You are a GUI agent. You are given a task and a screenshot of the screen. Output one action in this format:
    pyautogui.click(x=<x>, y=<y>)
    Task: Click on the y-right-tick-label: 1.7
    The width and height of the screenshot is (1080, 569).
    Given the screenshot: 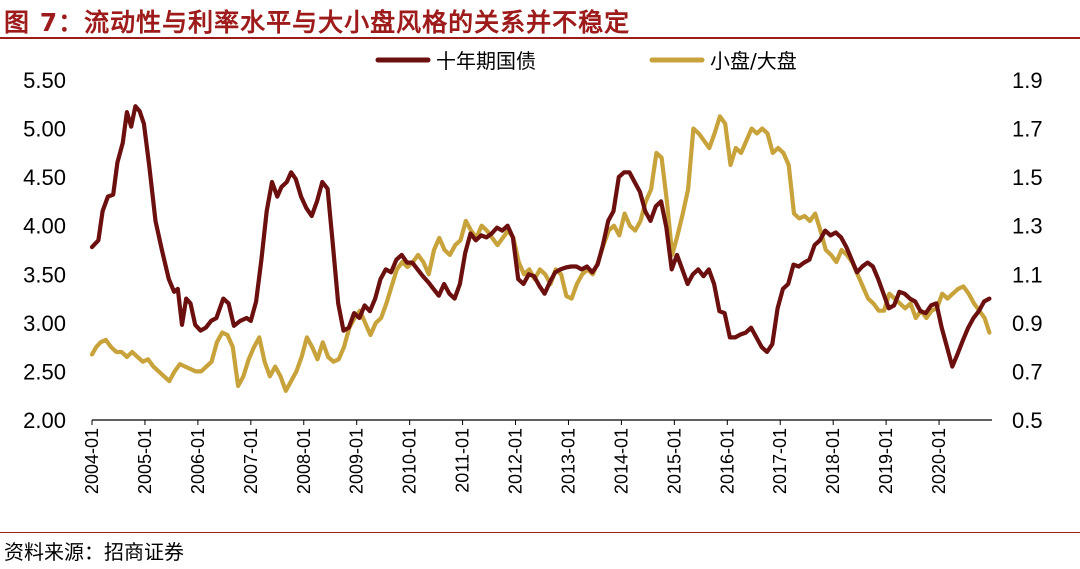 What is the action you would take?
    pyautogui.click(x=1027, y=129)
    